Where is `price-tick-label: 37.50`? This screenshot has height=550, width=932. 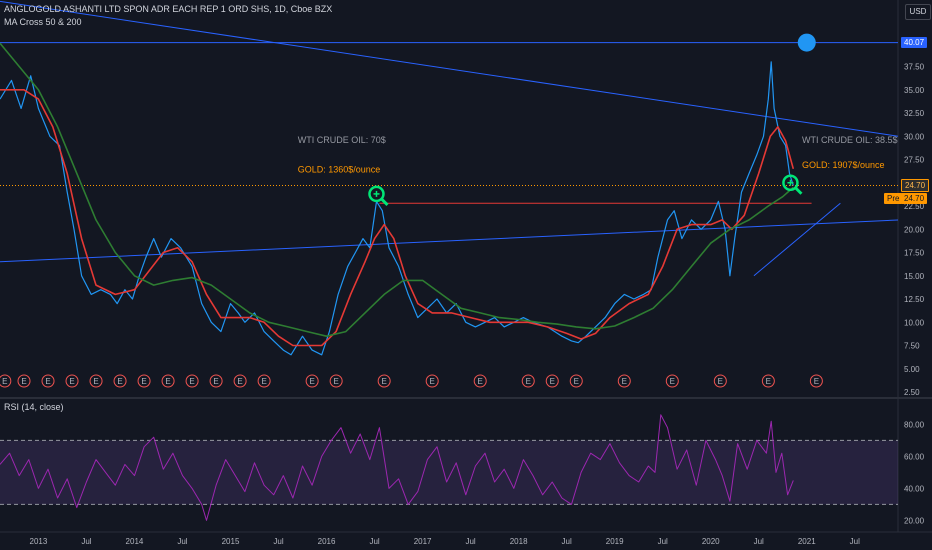 price-tick-label: 37.50 is located at coordinates (914, 67).